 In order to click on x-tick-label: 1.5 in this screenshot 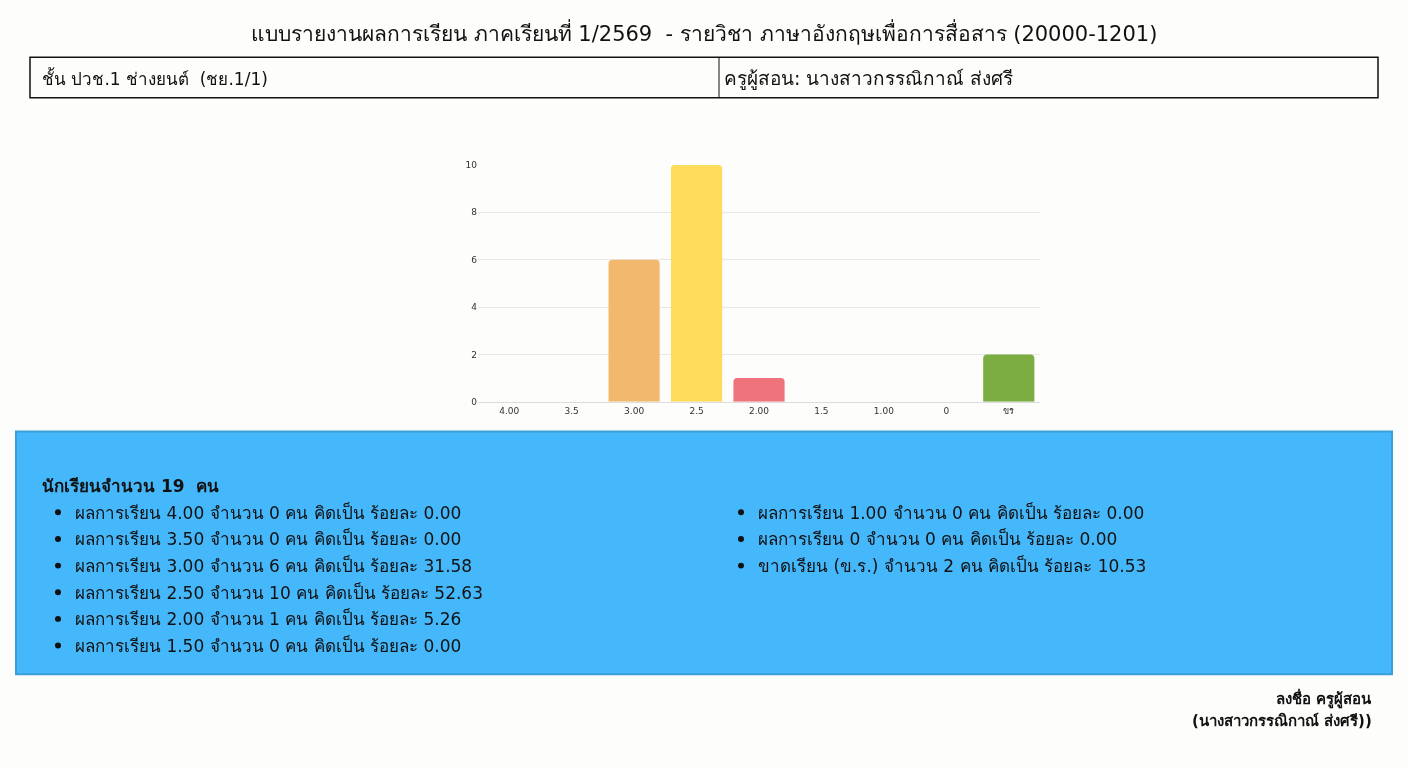, I will do `click(821, 410)`.